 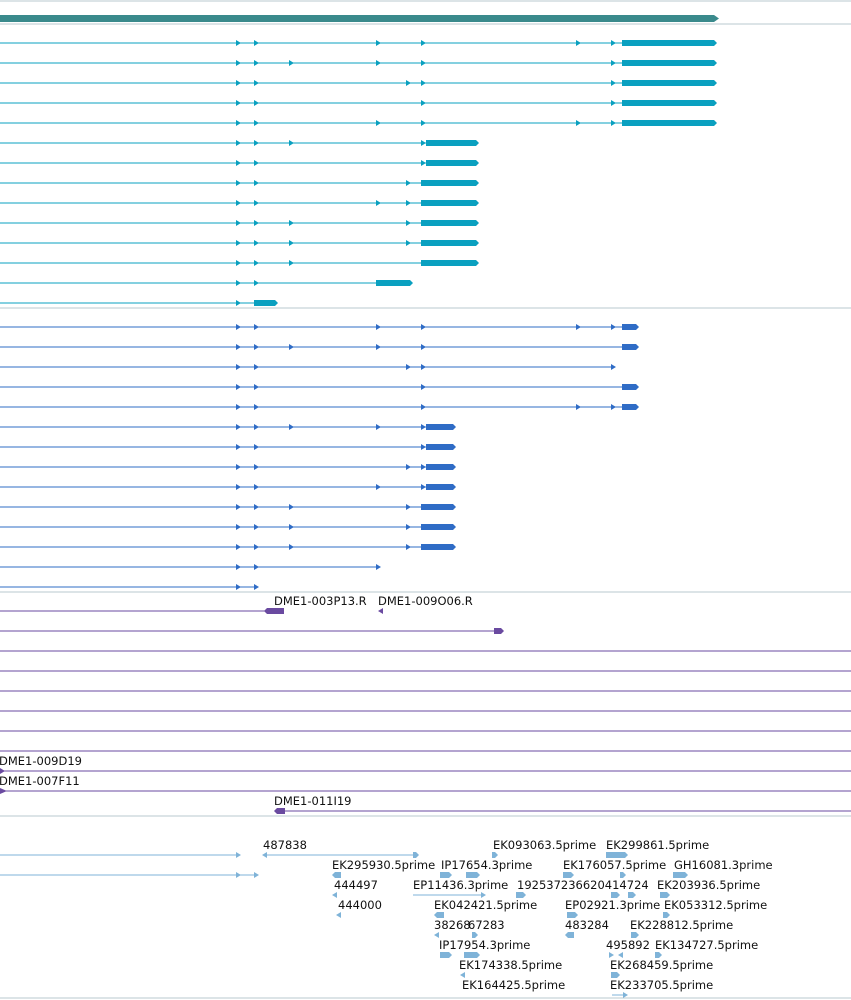 I want to click on est-label: EP02921.3prime, so click(x=612, y=905).